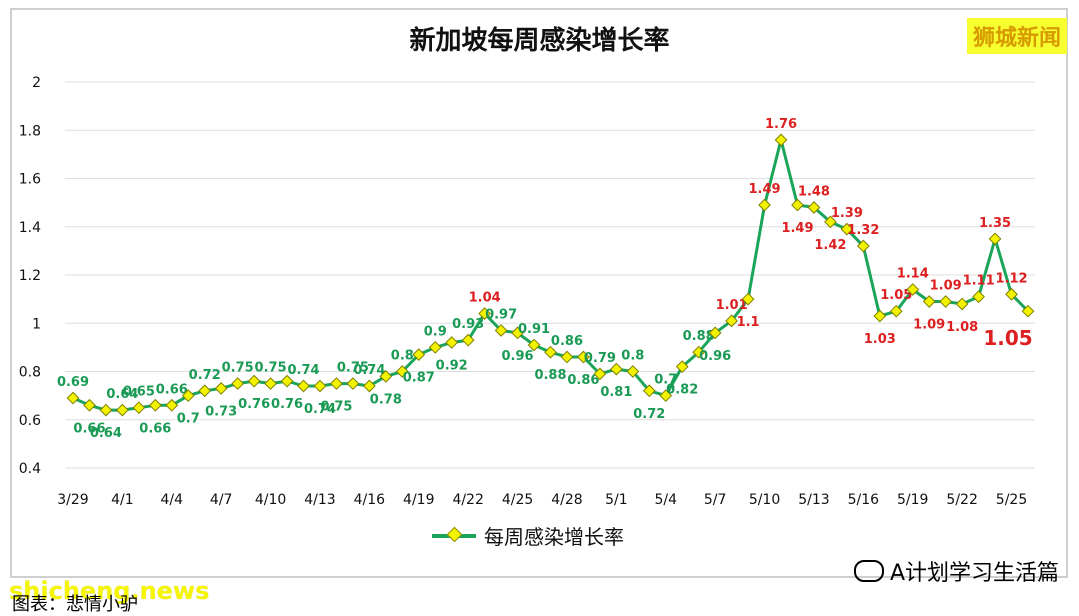  I want to click on author-note: A计划学习生活篇, so click(956, 571).